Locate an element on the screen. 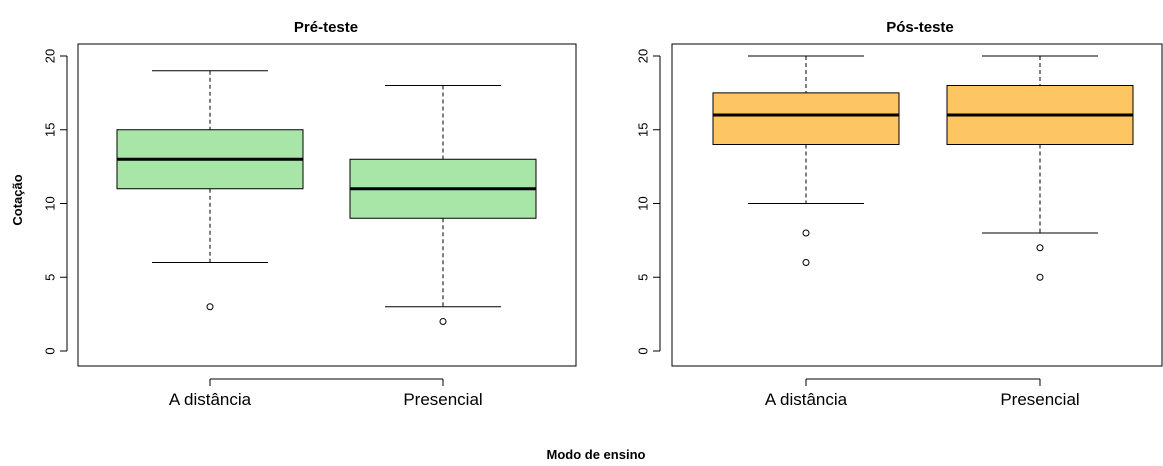 This screenshot has height=466, width=1163. y-axis-label: Cotação is located at coordinates (17, 199).